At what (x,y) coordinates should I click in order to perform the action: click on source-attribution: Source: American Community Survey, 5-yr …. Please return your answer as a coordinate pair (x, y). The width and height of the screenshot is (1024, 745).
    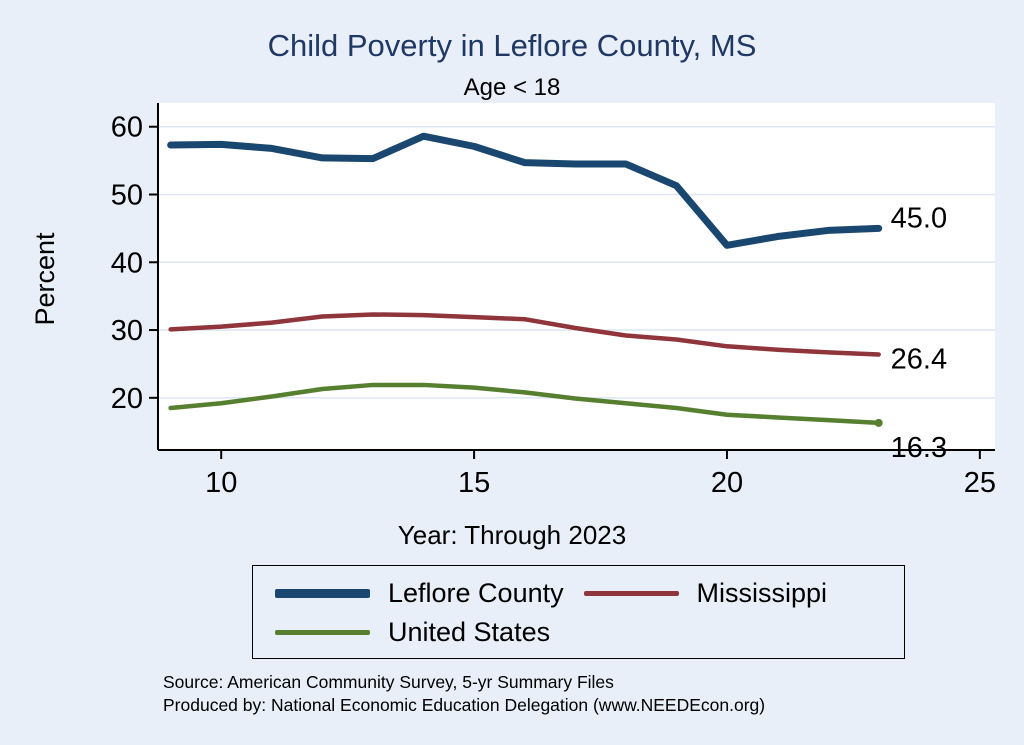
    Looking at the image, I should click on (464, 694).